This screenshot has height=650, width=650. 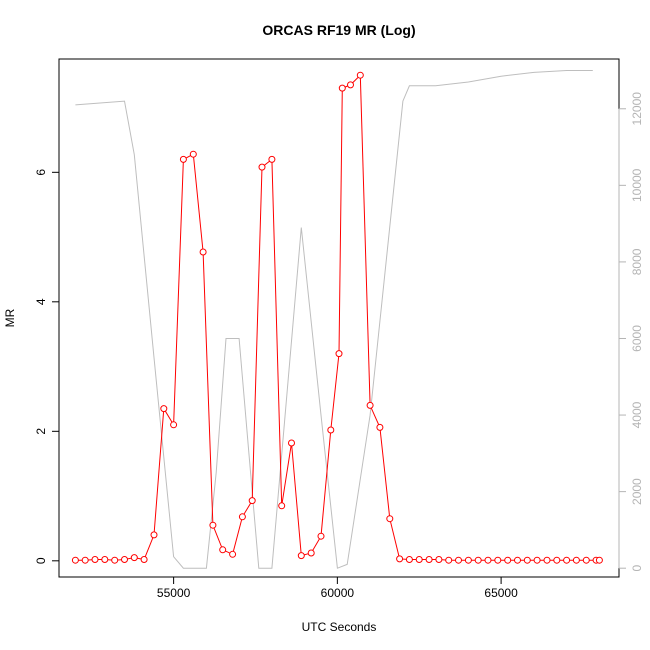 I want to click on y-axis-left: 0 2 4 6, so click(x=47, y=366).